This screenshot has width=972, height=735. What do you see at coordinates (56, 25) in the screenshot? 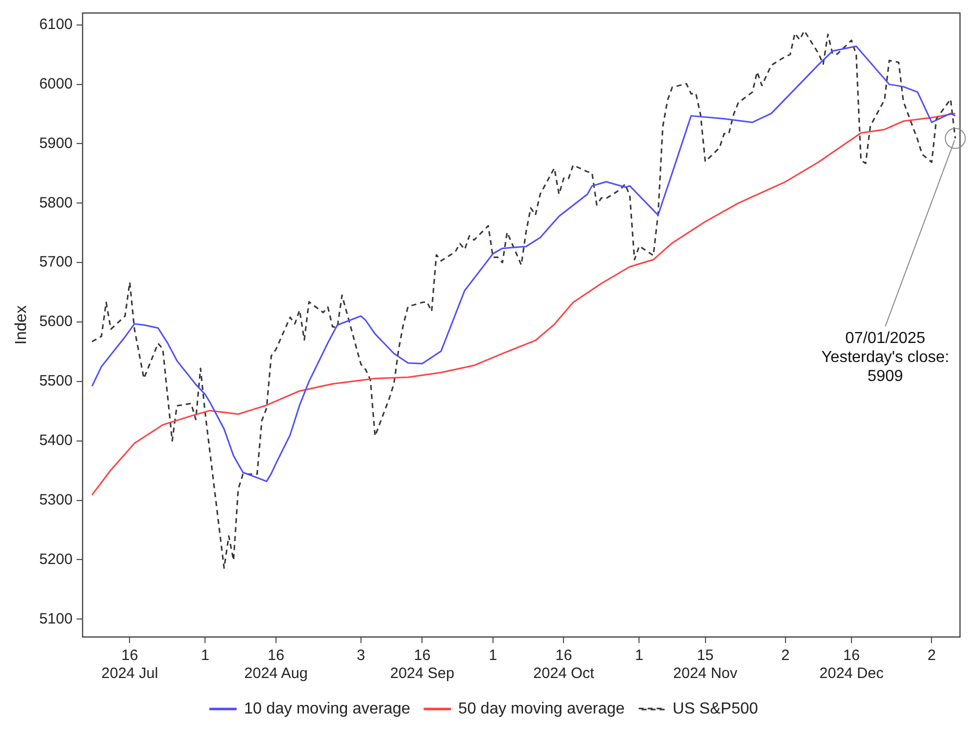
I see `y-tick-label: 6100` at bounding box center [56, 25].